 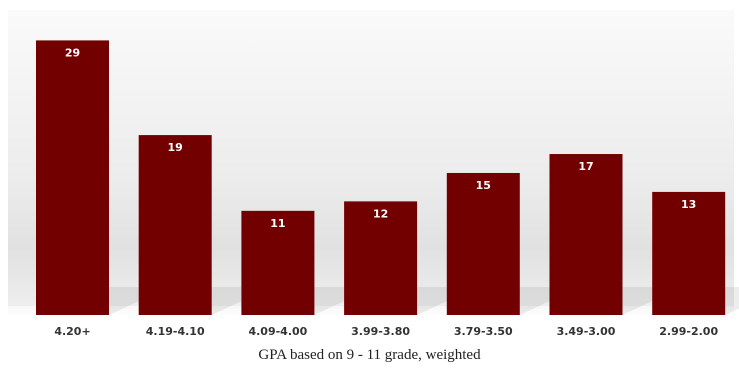 What do you see at coordinates (277, 223) in the screenshot?
I see `data-label: 11` at bounding box center [277, 223].